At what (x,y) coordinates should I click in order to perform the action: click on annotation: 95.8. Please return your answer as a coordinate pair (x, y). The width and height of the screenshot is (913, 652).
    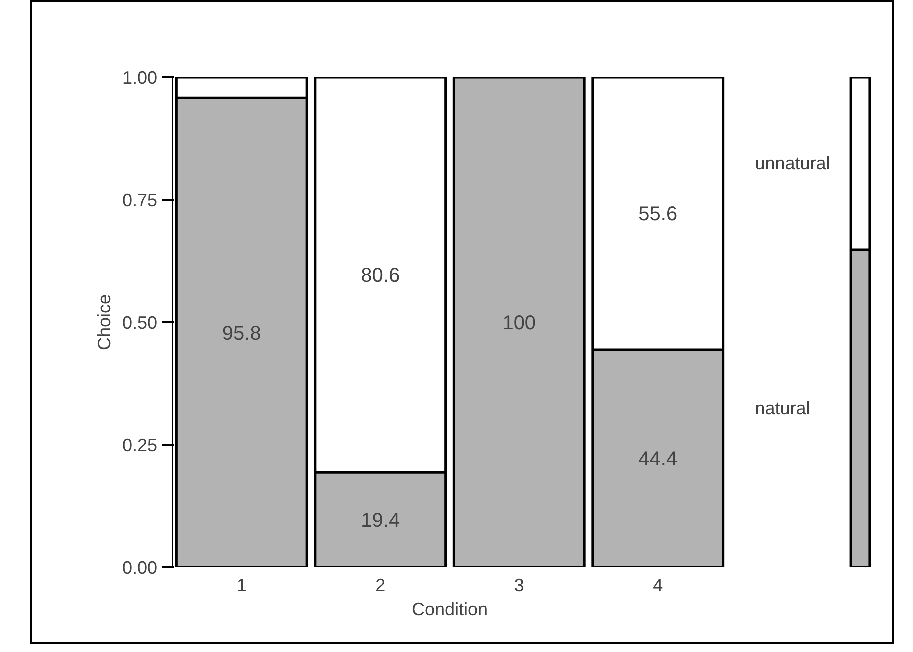
    Looking at the image, I should click on (242, 333).